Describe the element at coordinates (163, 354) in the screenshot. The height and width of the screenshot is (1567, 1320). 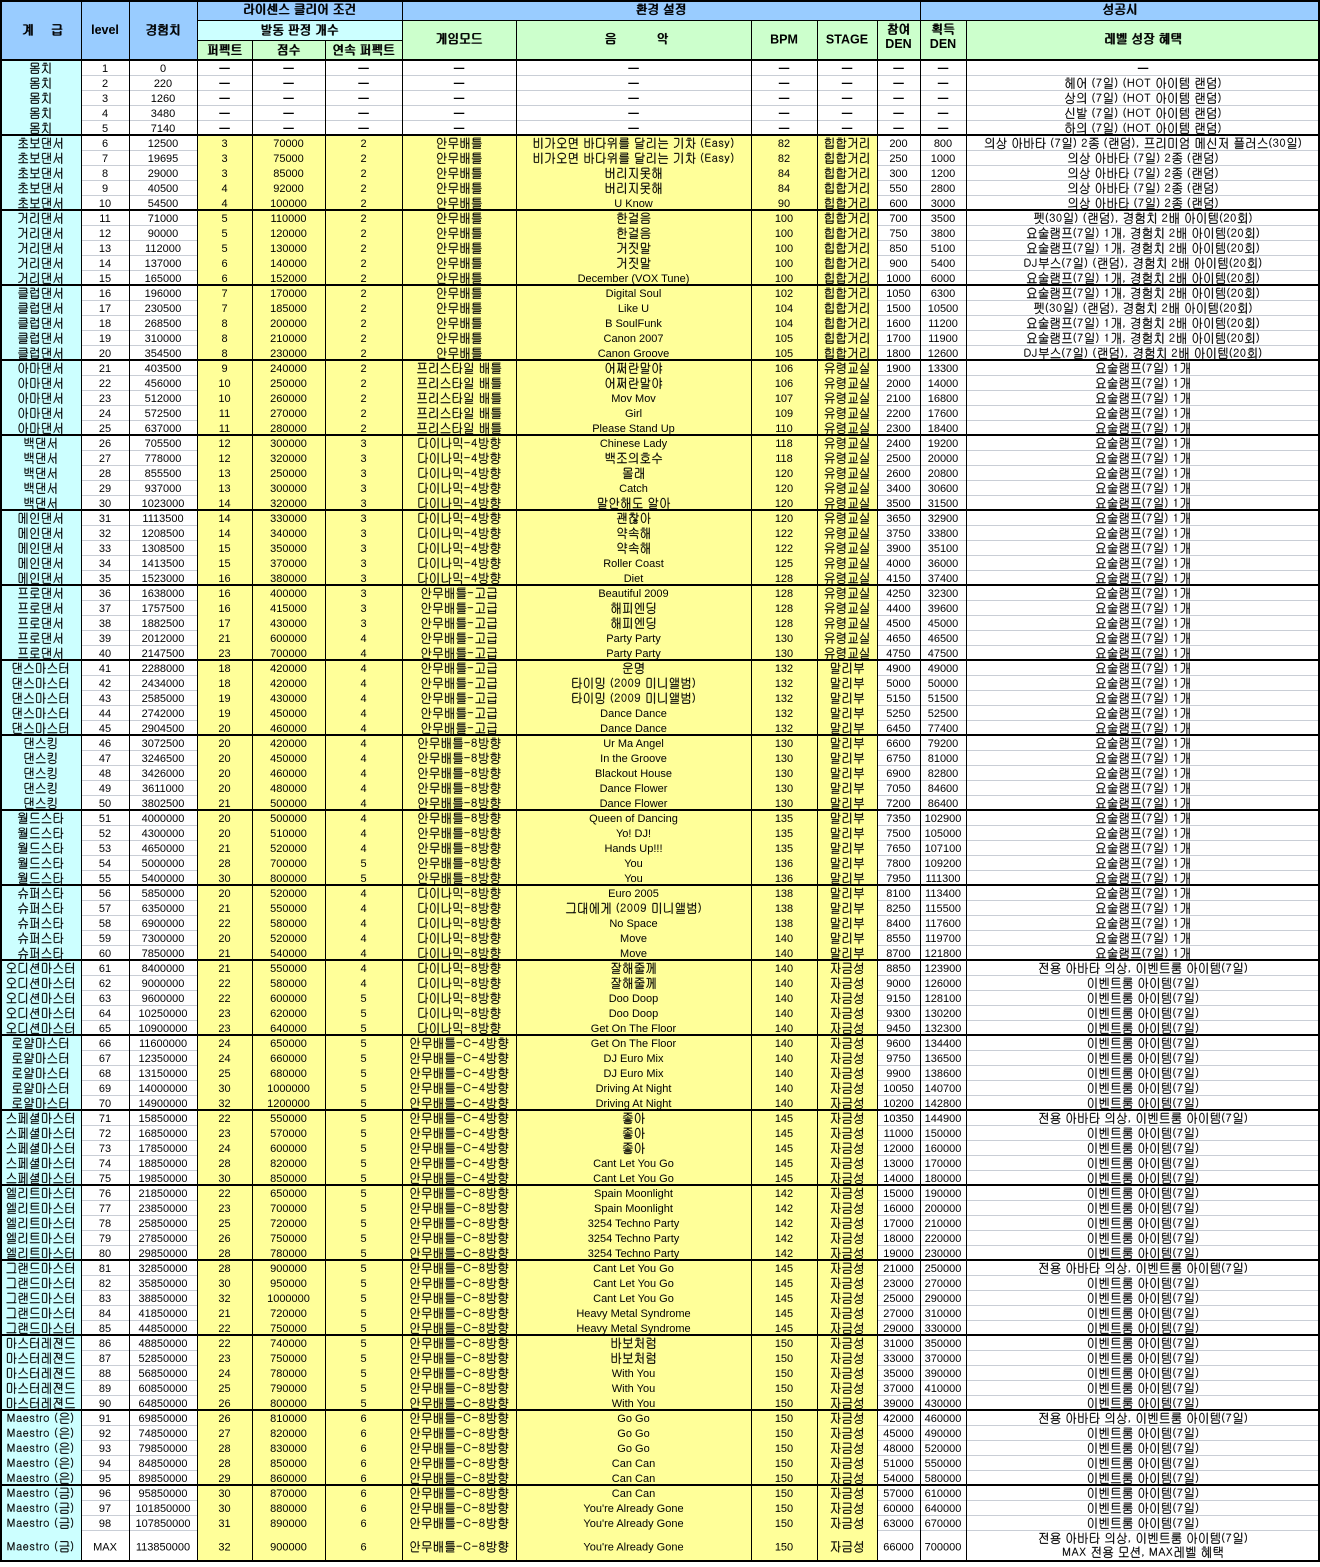
I see `svg-text: 354500` at that location.